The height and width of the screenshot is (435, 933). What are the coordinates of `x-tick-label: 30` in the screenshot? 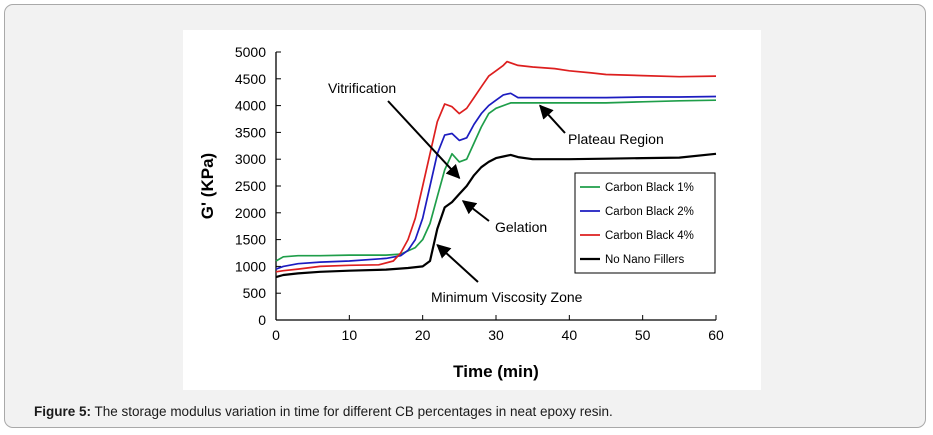 It's located at (496, 335).